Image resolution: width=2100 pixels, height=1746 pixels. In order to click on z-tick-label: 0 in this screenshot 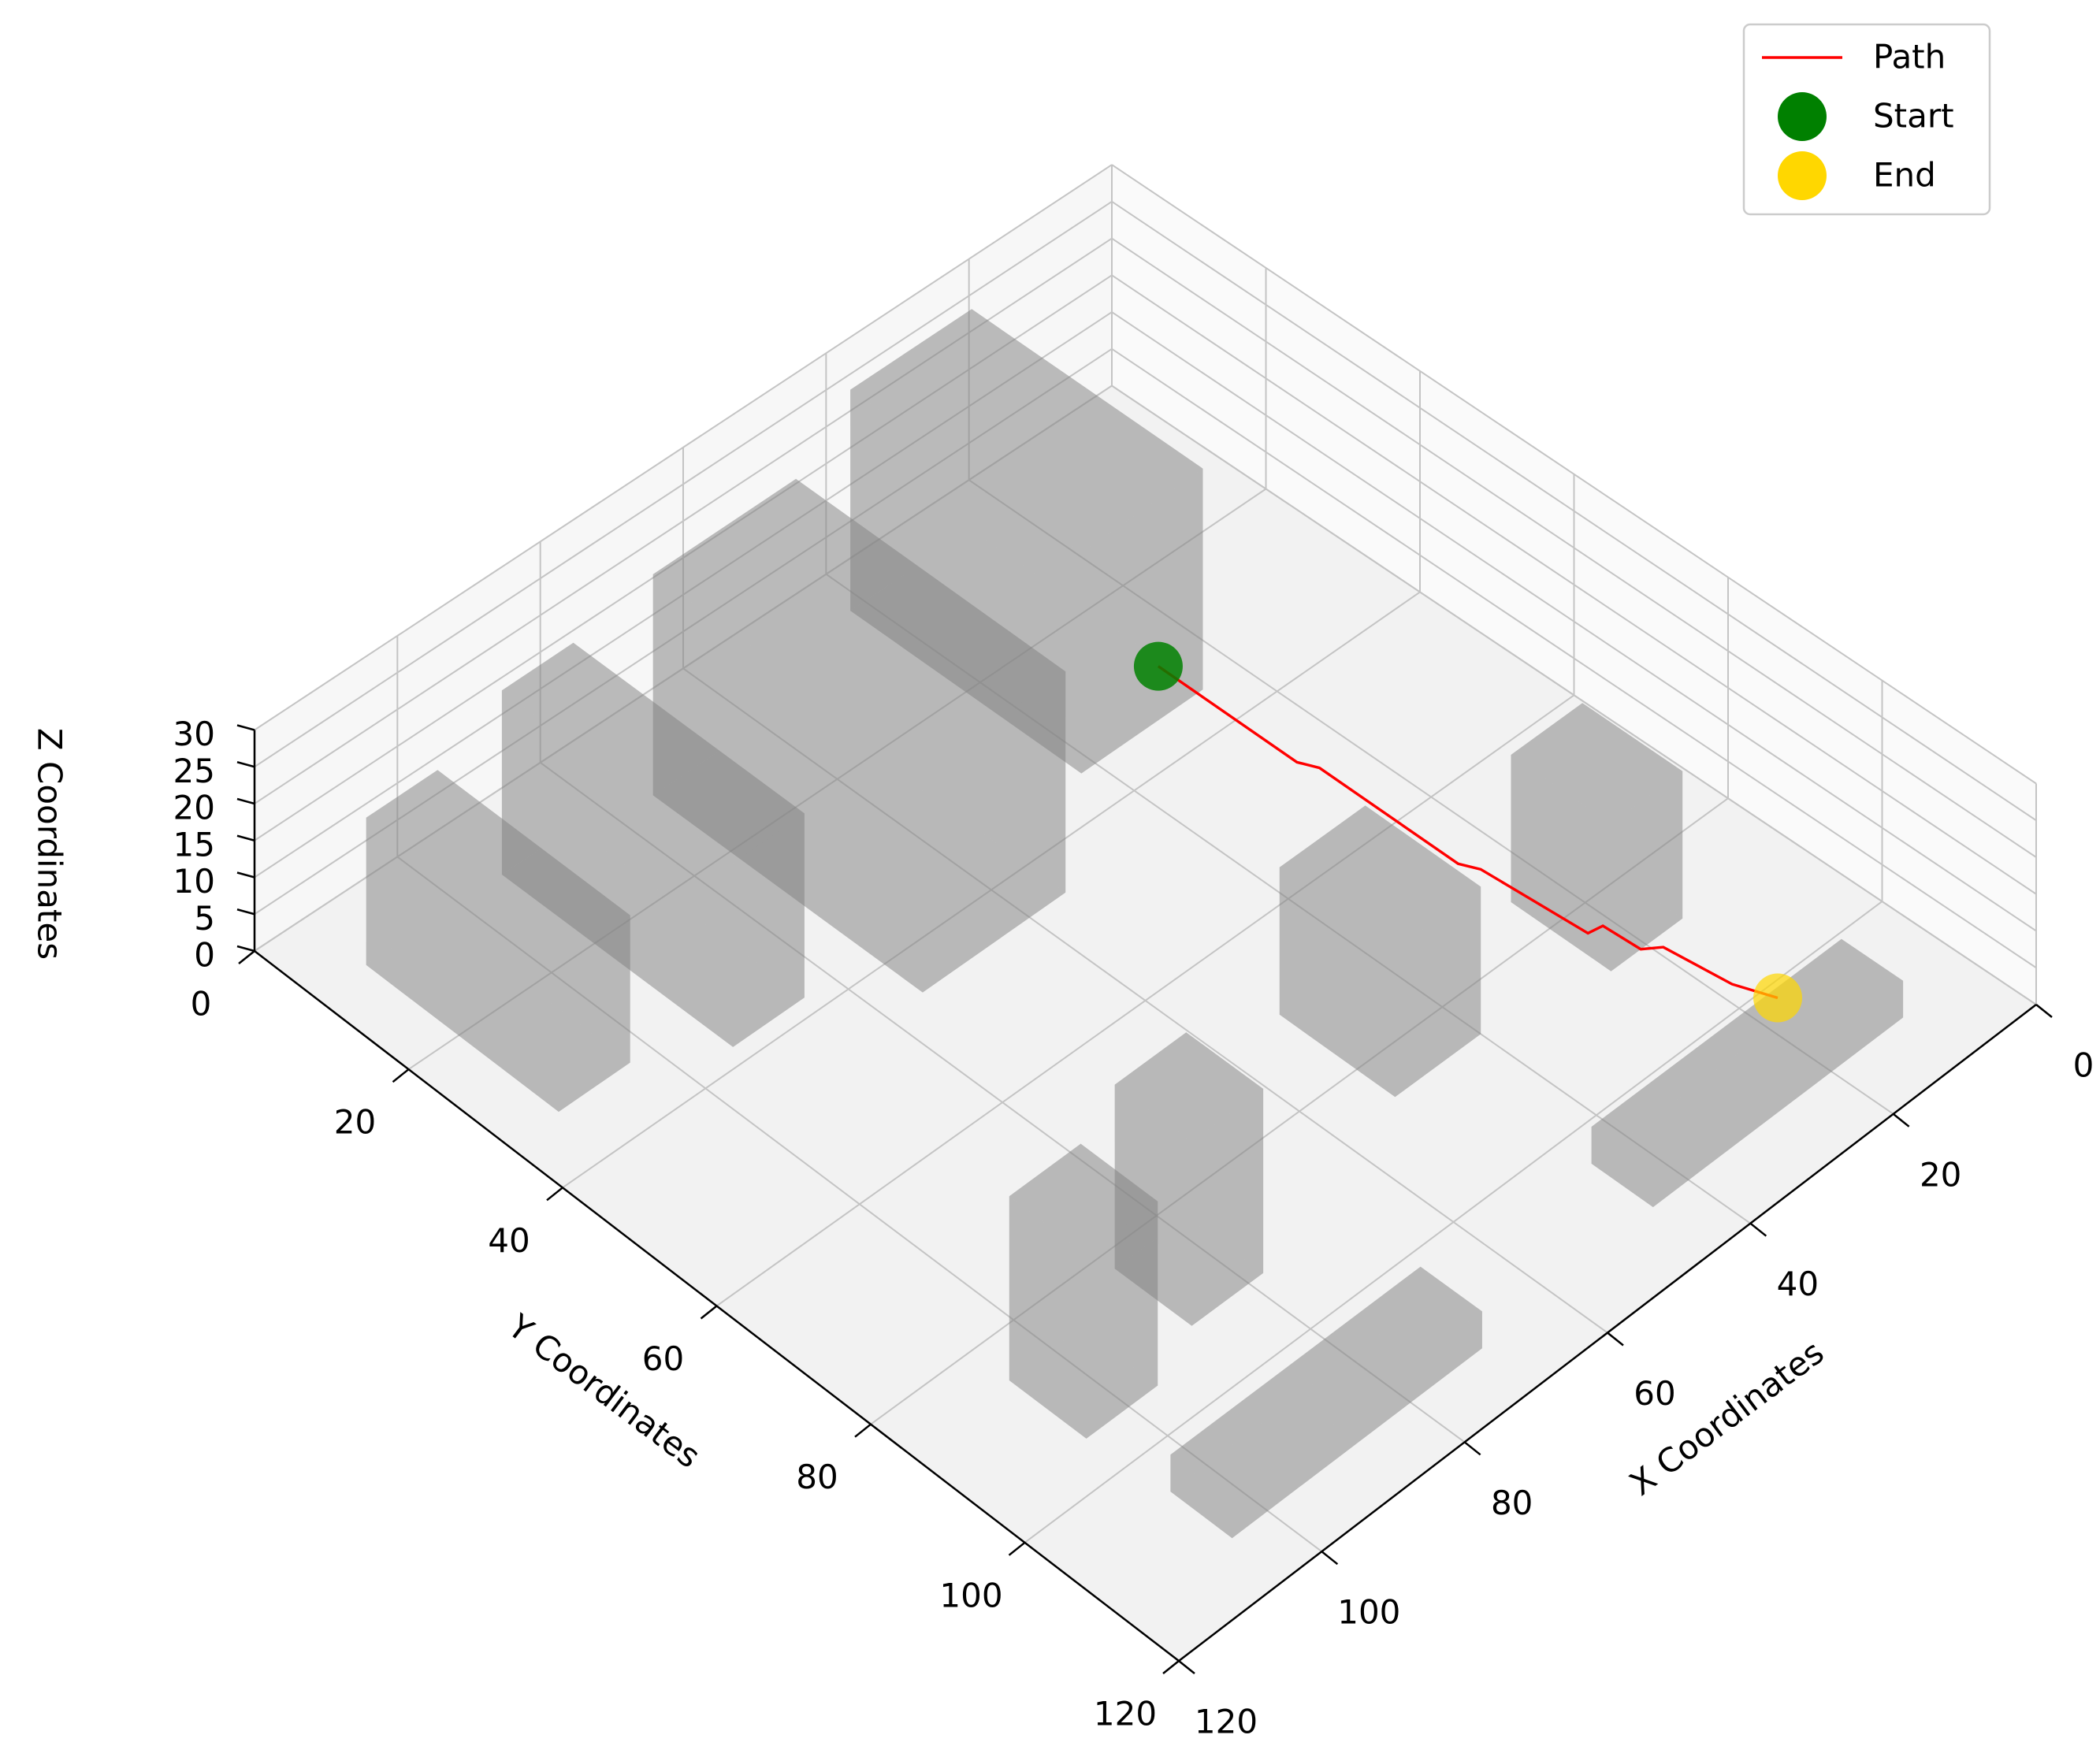, I will do `click(204, 955)`.